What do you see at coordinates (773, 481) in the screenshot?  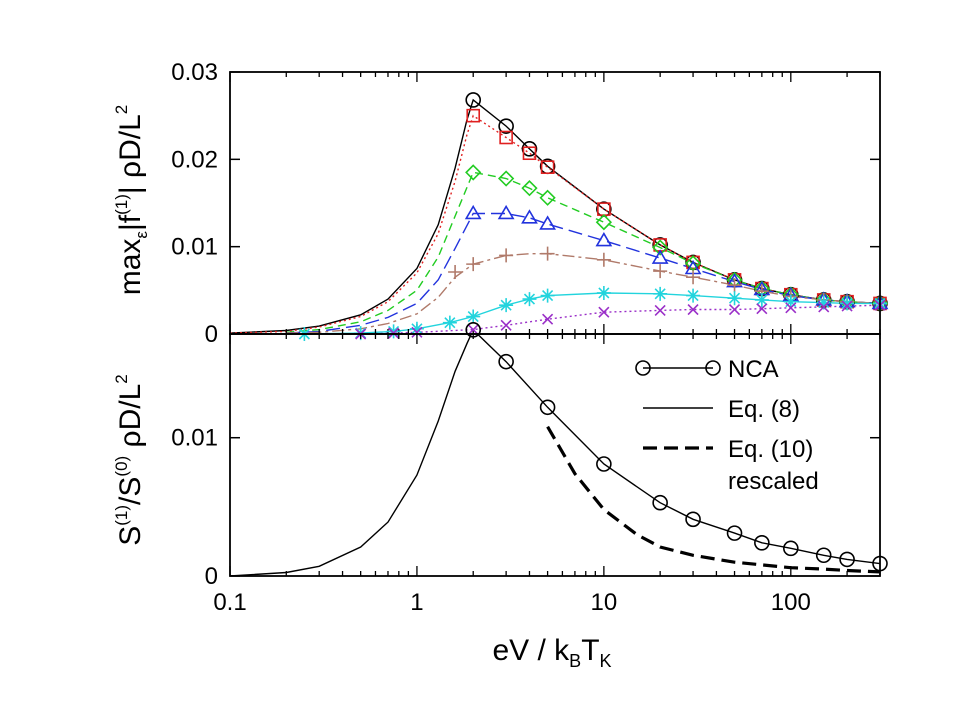 I see `legend-label-2: rescaled` at bounding box center [773, 481].